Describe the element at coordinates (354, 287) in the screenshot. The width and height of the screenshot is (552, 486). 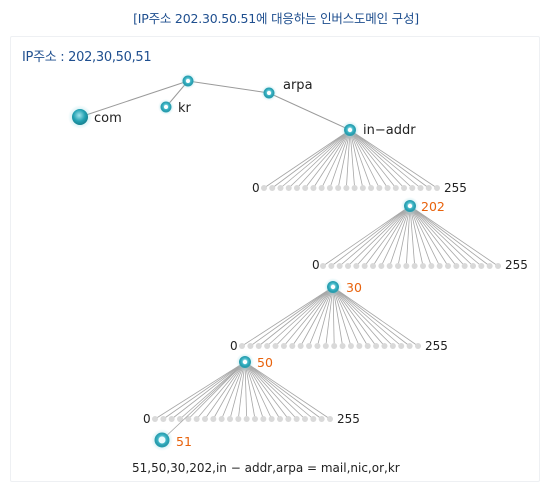
I see `level2-selected-label: 30` at that location.